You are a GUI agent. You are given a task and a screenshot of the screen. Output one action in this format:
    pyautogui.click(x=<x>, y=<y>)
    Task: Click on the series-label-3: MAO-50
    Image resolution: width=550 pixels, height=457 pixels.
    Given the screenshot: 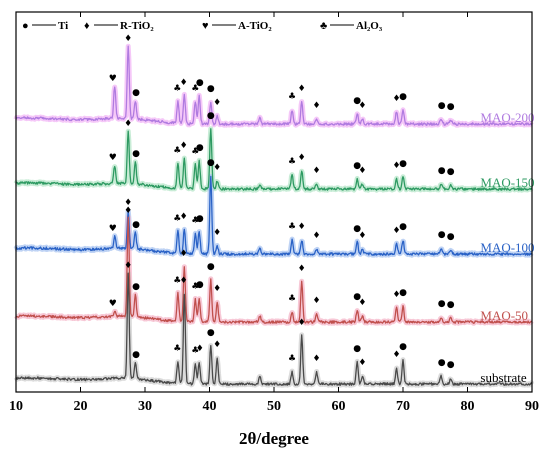 What is the action you would take?
    pyautogui.click(x=504, y=315)
    